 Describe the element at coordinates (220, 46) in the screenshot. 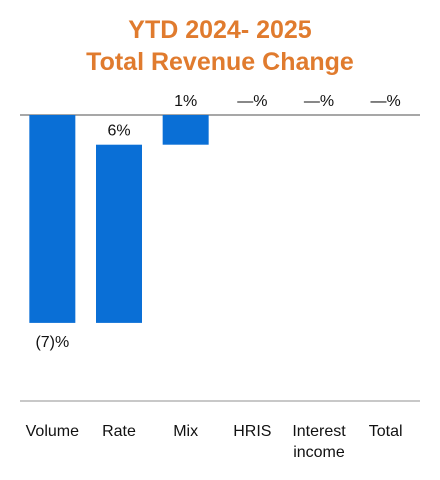

I see `chart-title: YTD 2024- 2025 Total Revenue Change` at that location.